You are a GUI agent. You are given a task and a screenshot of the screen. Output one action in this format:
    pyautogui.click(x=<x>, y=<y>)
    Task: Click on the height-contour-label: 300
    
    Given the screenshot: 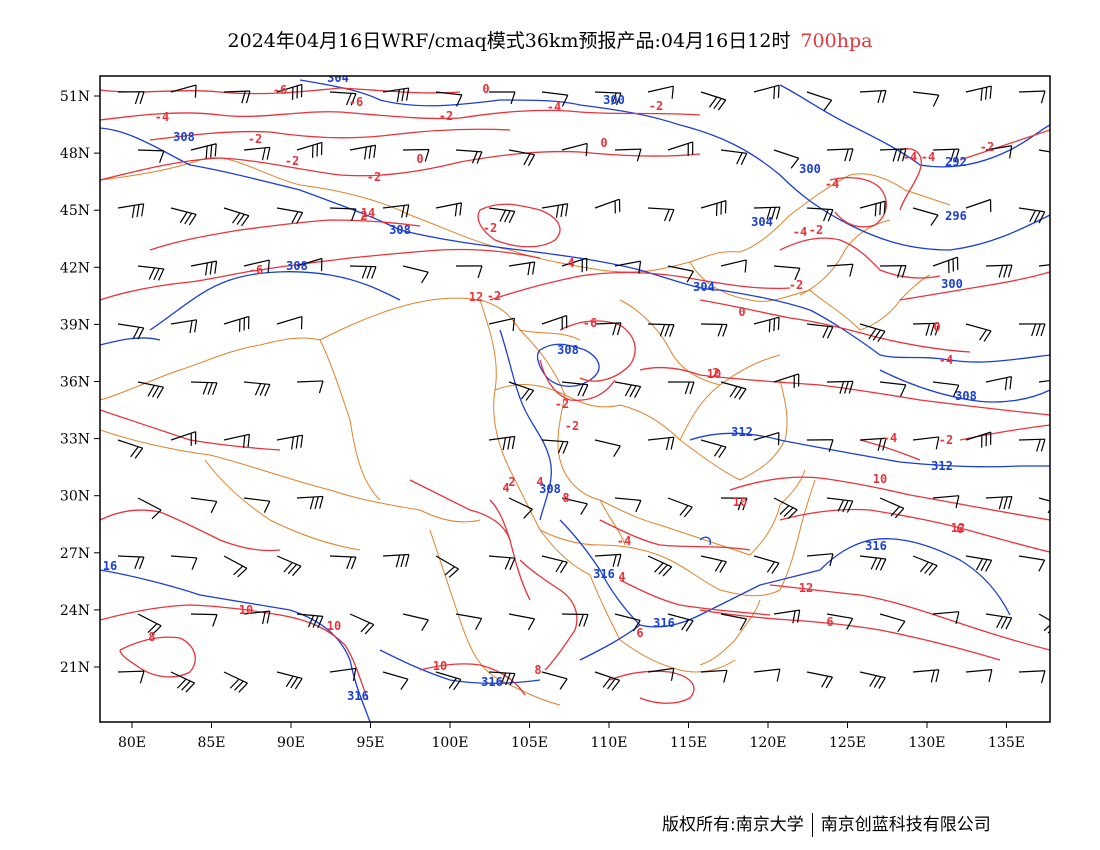 What is the action you would take?
    pyautogui.click(x=614, y=100)
    